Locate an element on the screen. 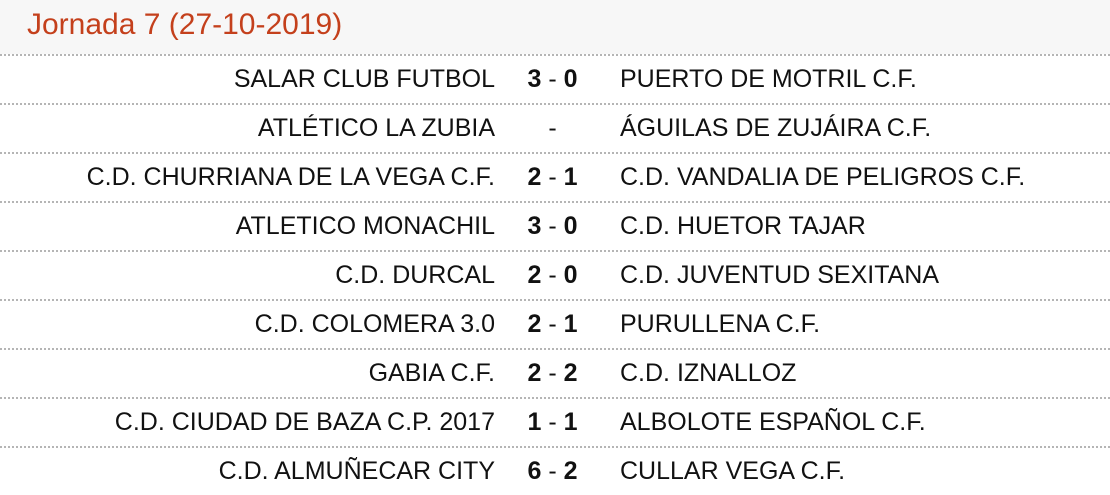 The width and height of the screenshot is (1110, 495). home-team: C.D. ALMUÑECAR CITY is located at coordinates (356, 471).